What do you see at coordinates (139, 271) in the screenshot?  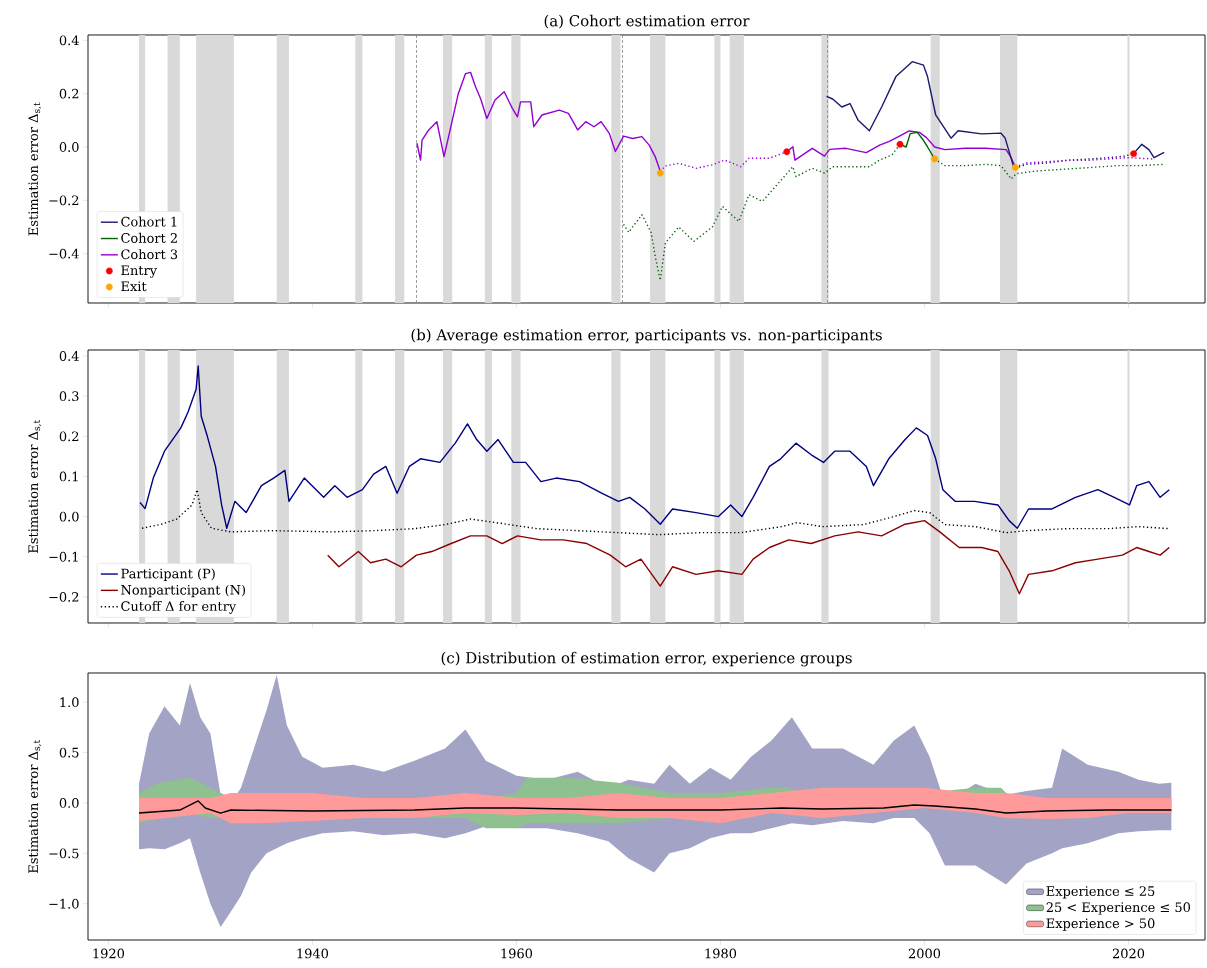 I see `legend-label: Entry` at bounding box center [139, 271].